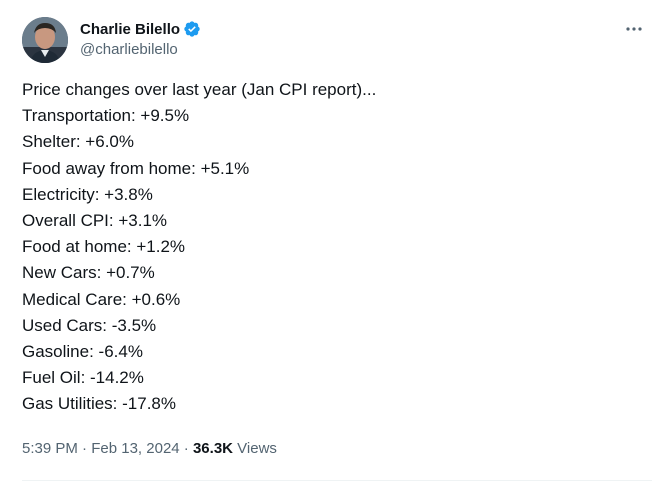 This screenshot has width=667, height=487. I want to click on tweet-line: Electricity: +3.8%, so click(87, 194).